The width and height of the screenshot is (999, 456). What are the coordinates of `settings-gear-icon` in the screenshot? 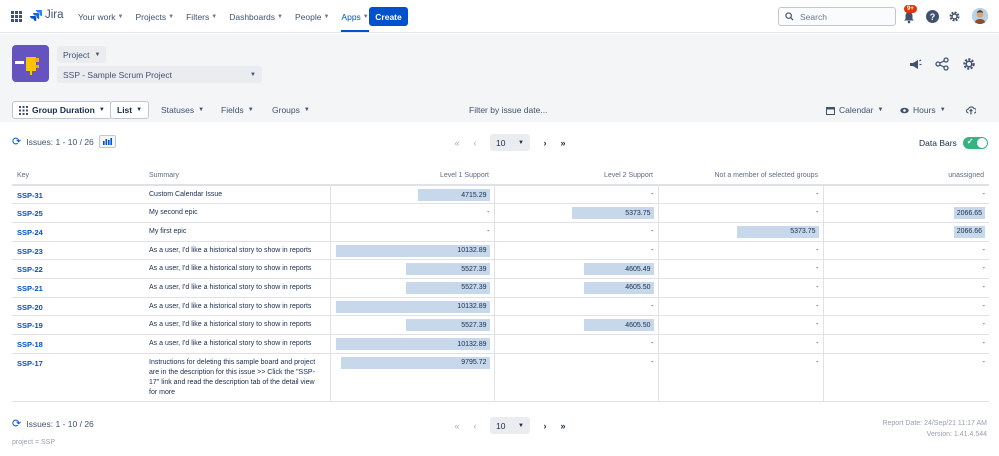 It's located at (954, 16).